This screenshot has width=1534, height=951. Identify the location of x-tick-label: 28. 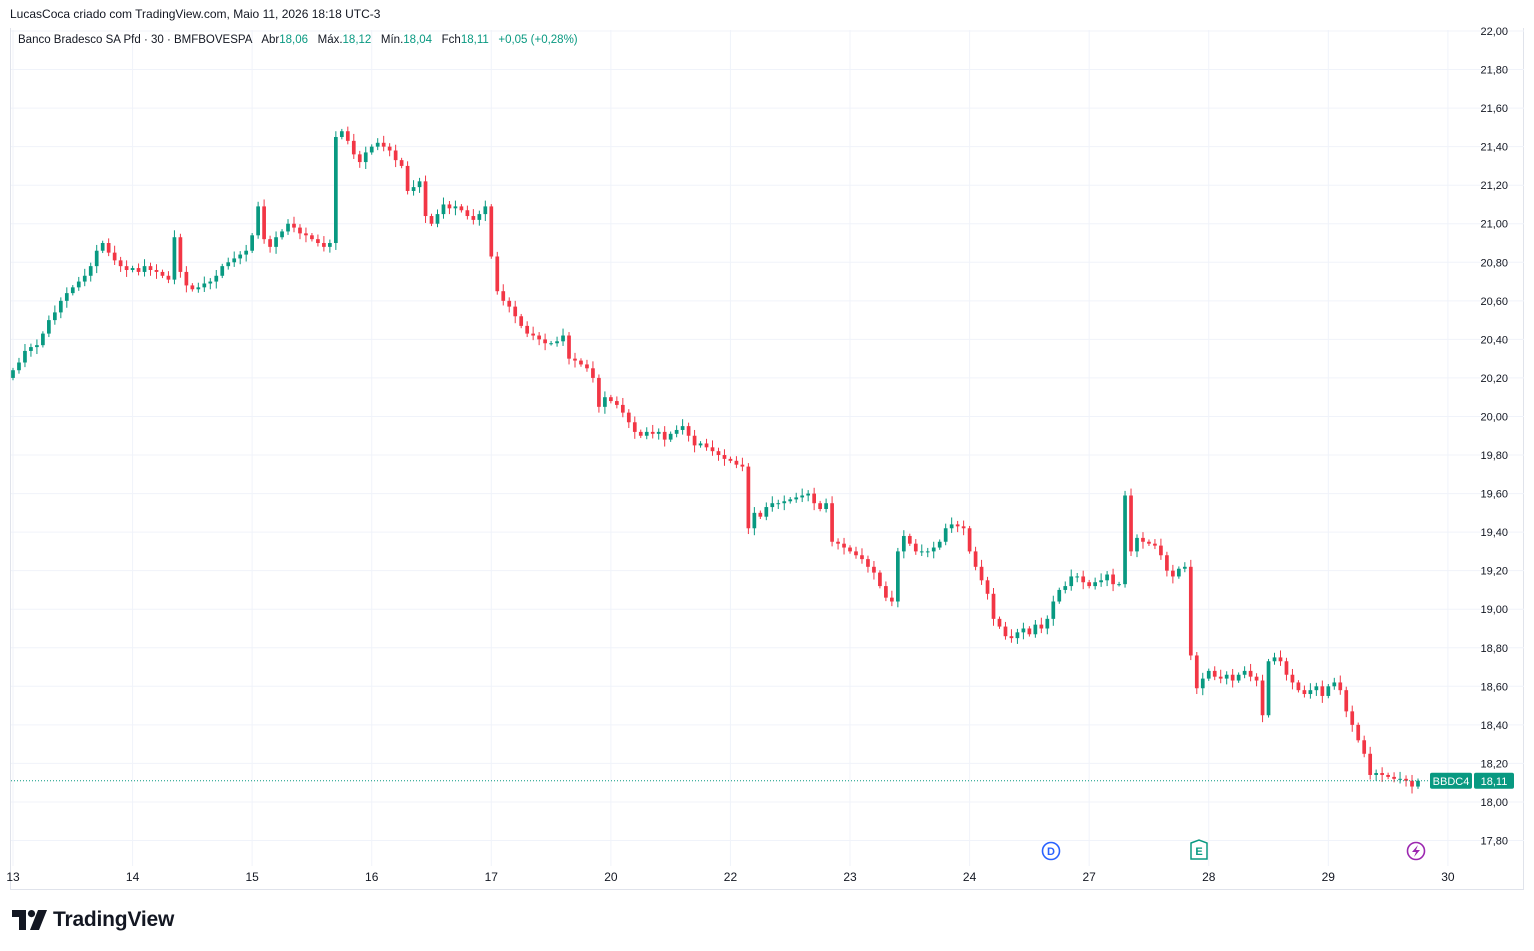
(1209, 877).